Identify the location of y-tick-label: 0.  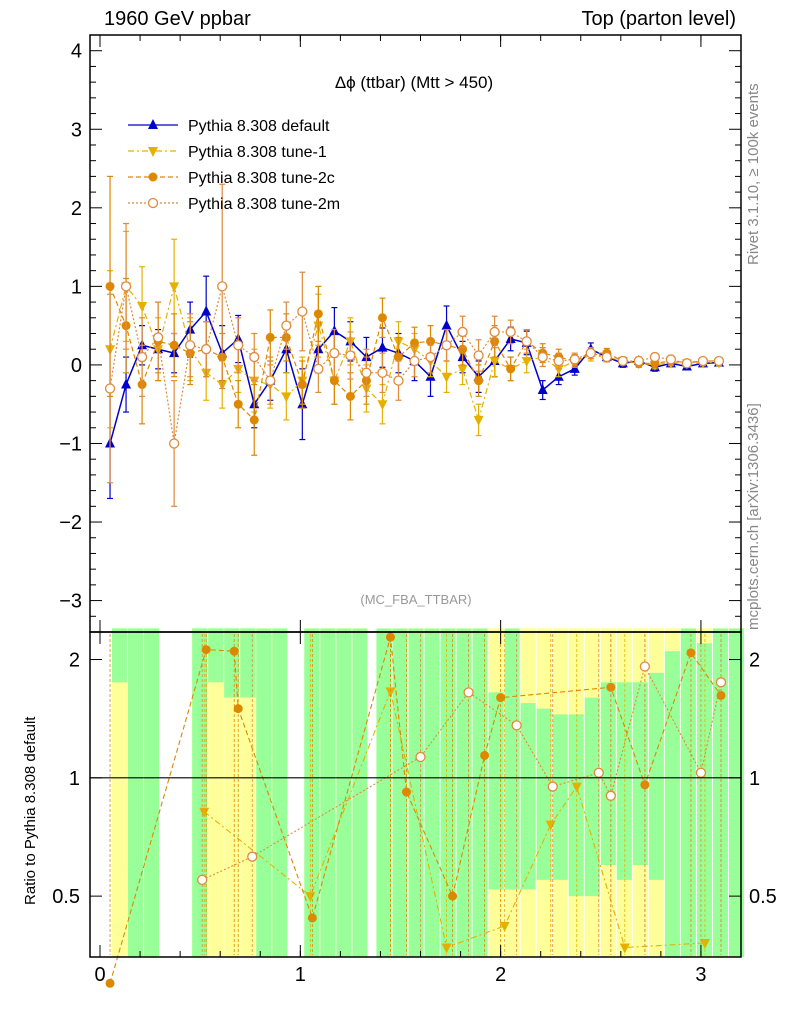
(76, 366).